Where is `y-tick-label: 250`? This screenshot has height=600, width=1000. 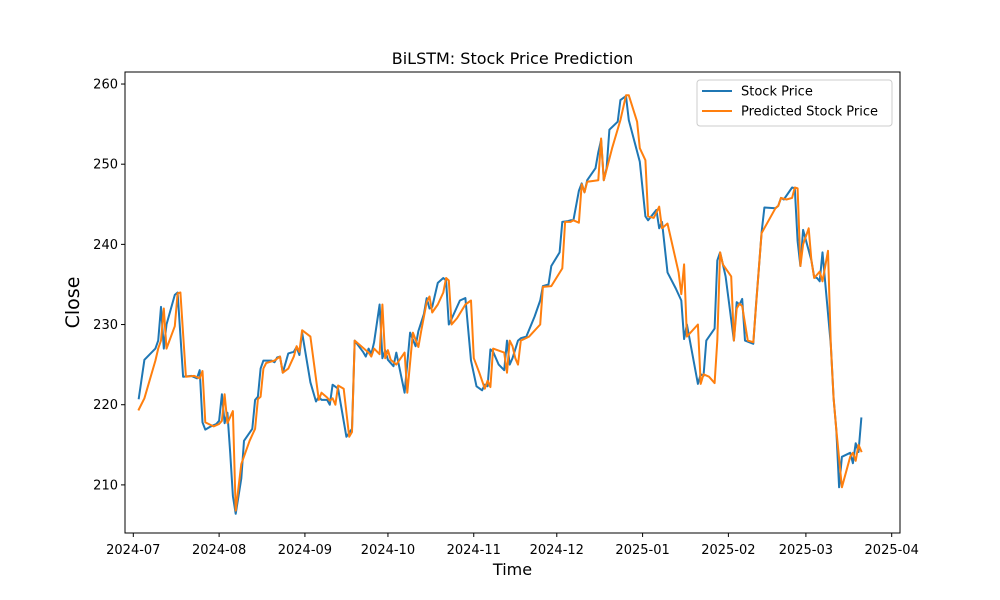
y-tick-label: 250 is located at coordinates (105, 165).